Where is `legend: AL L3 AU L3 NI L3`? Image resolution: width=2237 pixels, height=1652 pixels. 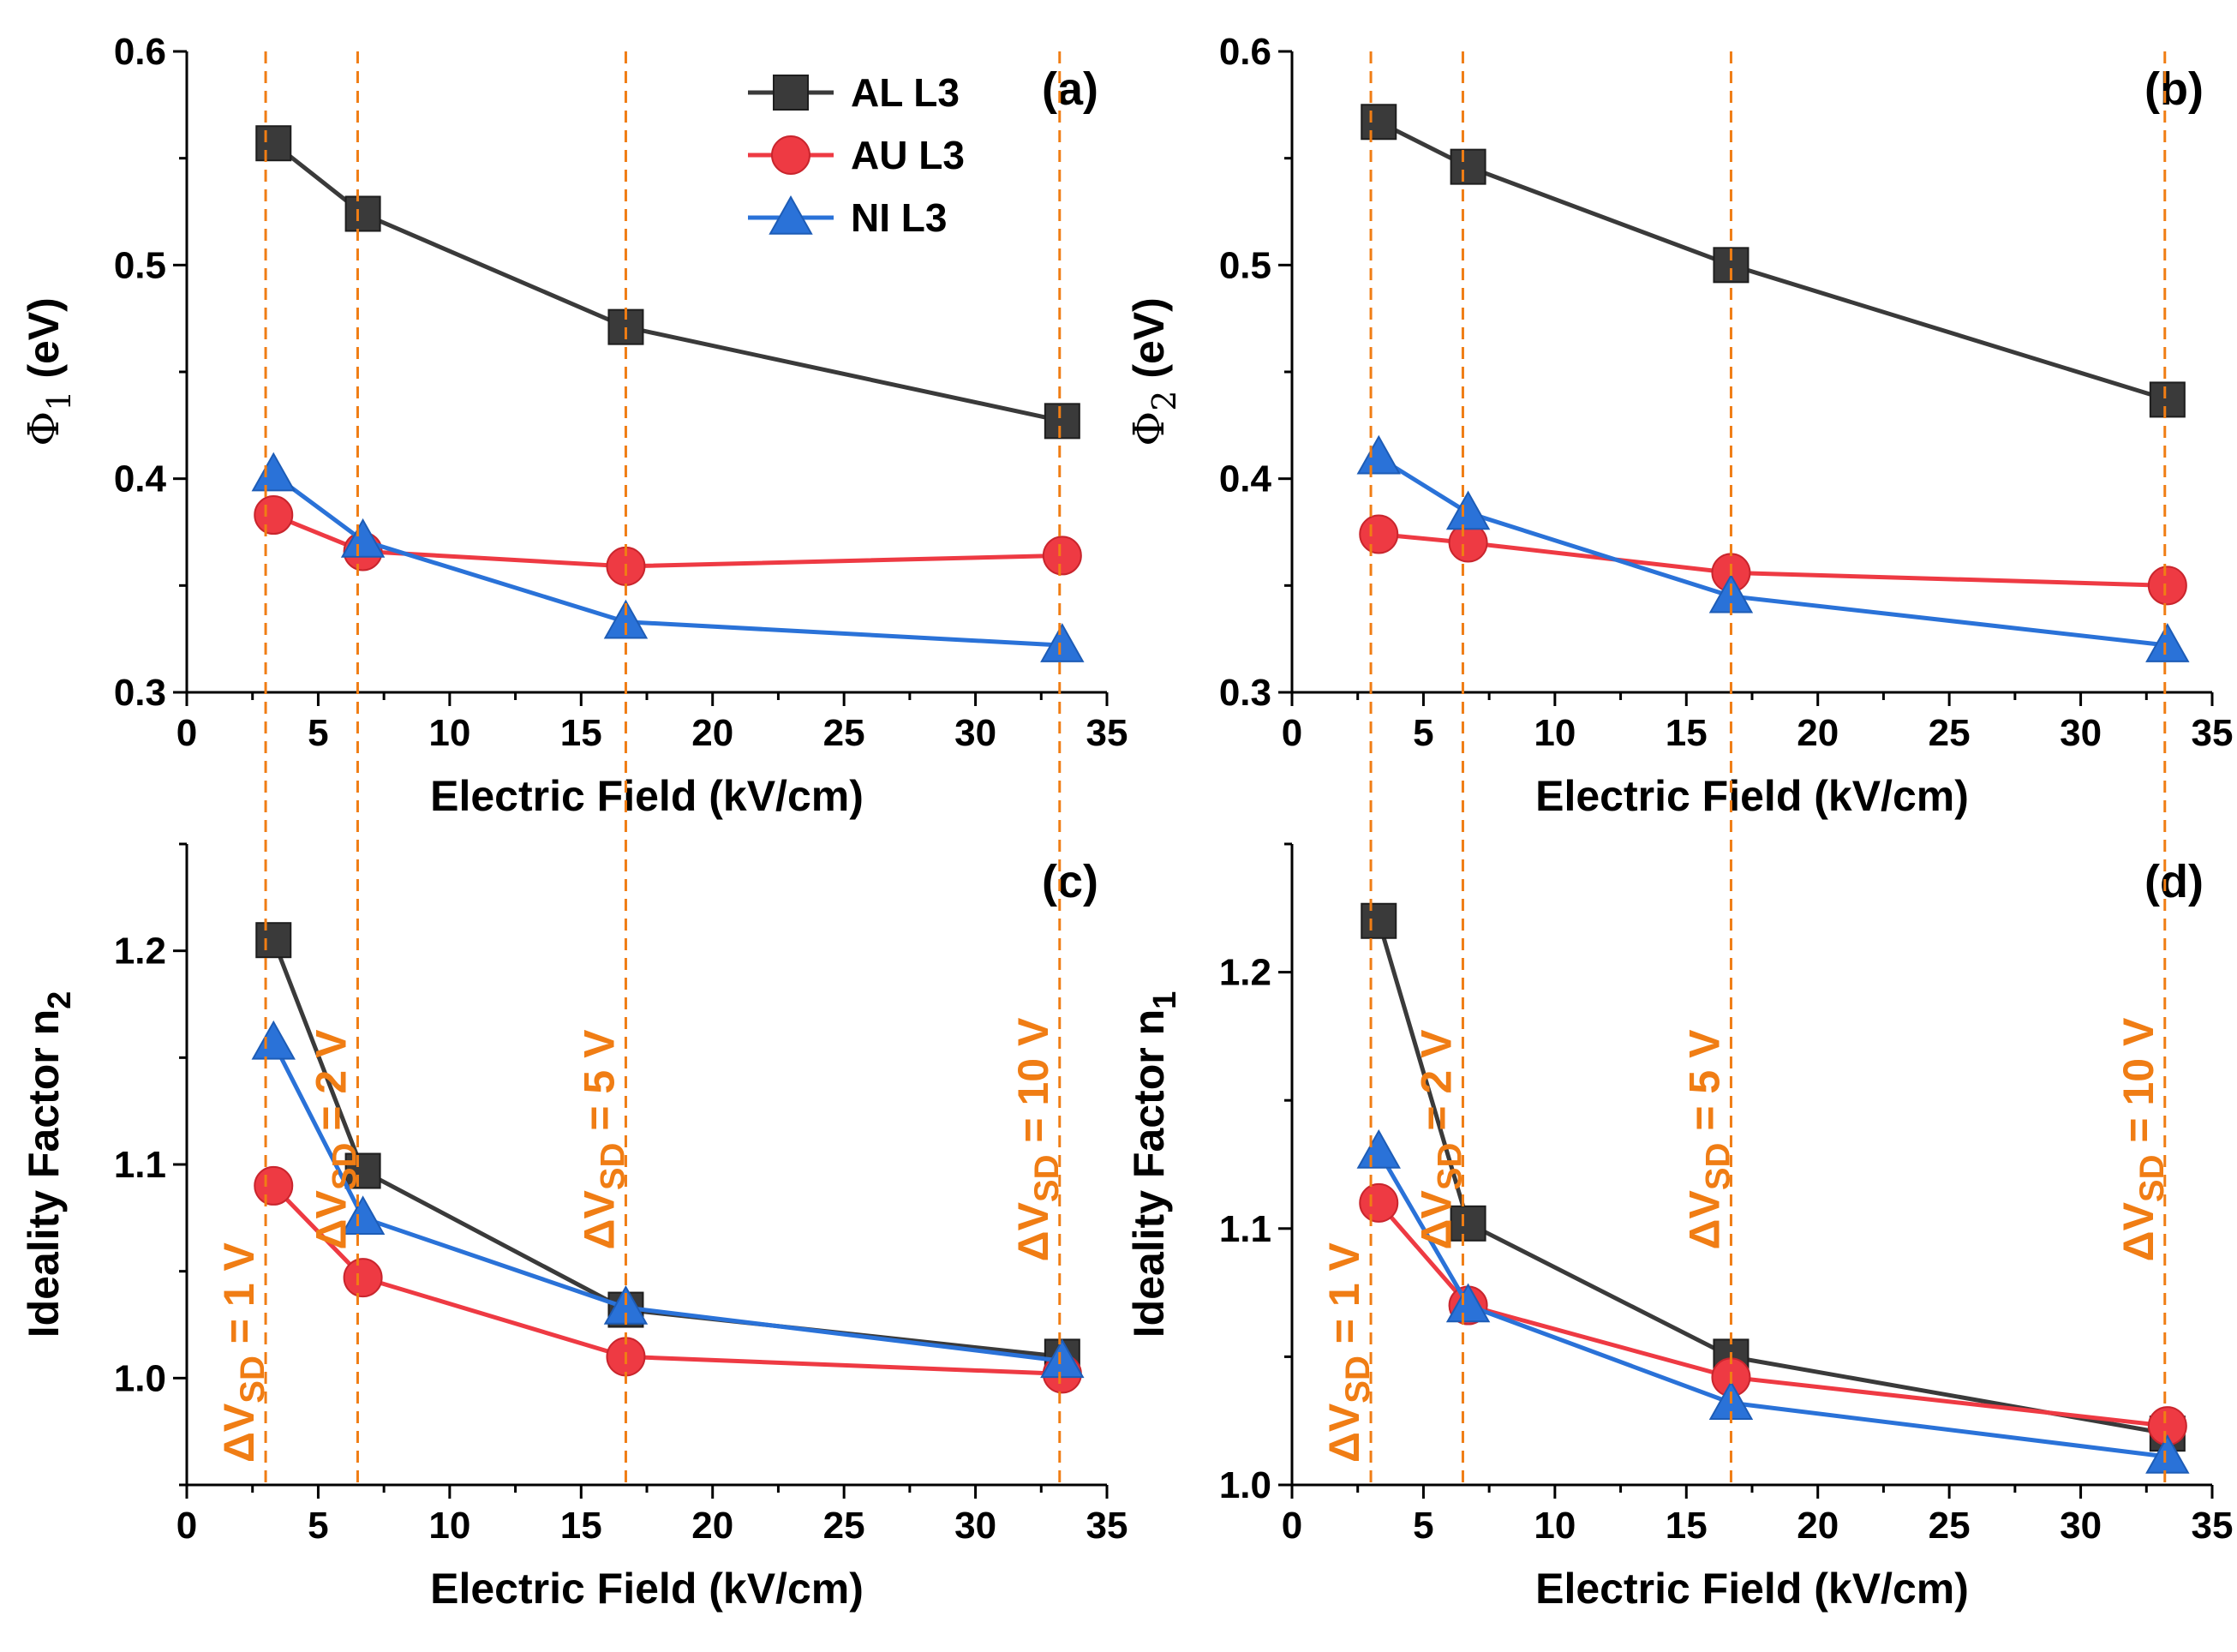
legend: AL L3 AU L3 NI L3 is located at coordinates (856, 155).